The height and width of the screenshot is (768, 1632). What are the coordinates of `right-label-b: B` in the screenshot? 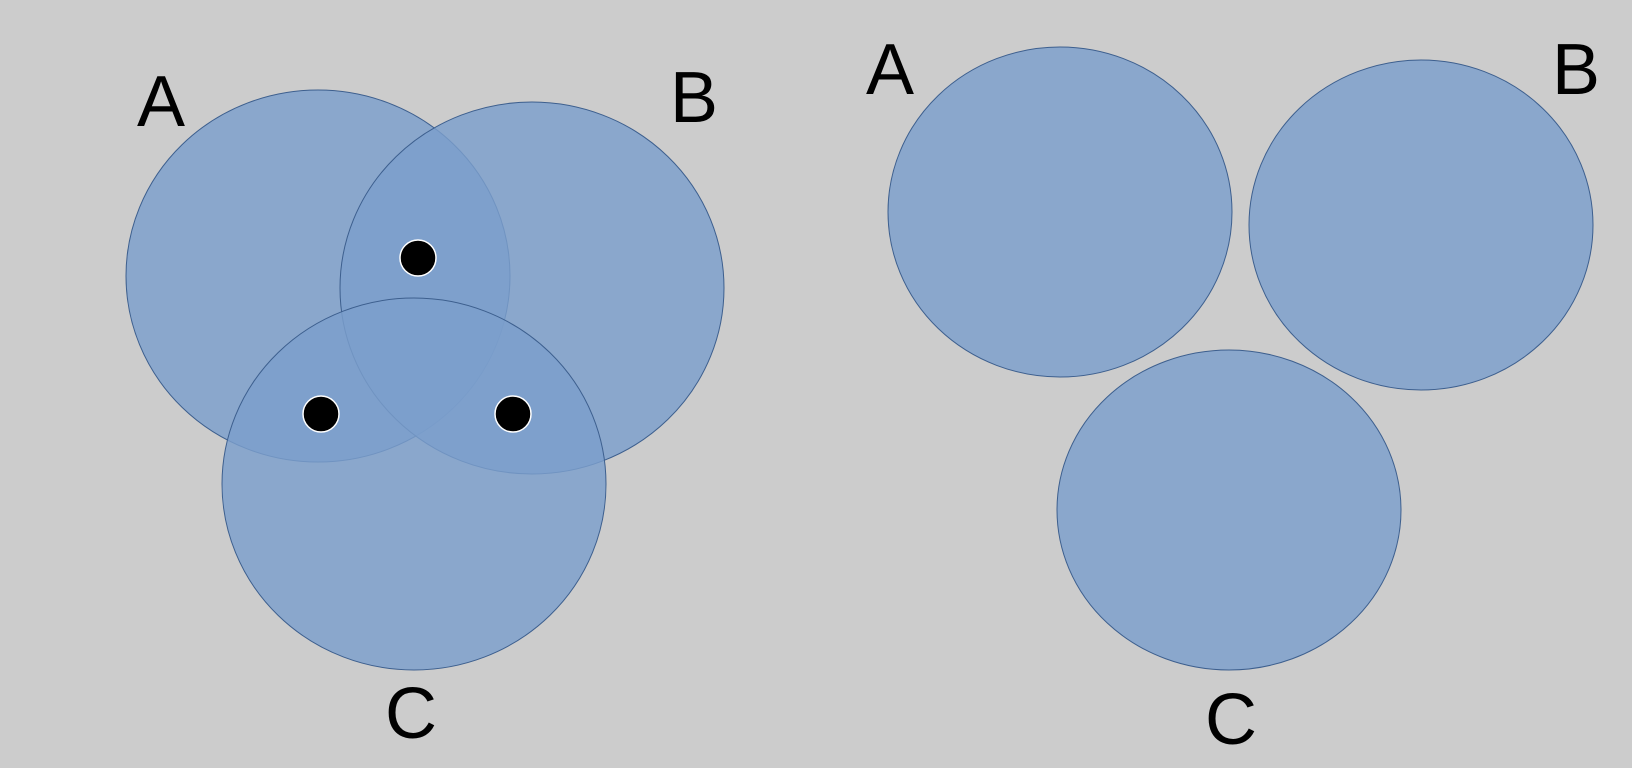 It's located at (1576, 70).